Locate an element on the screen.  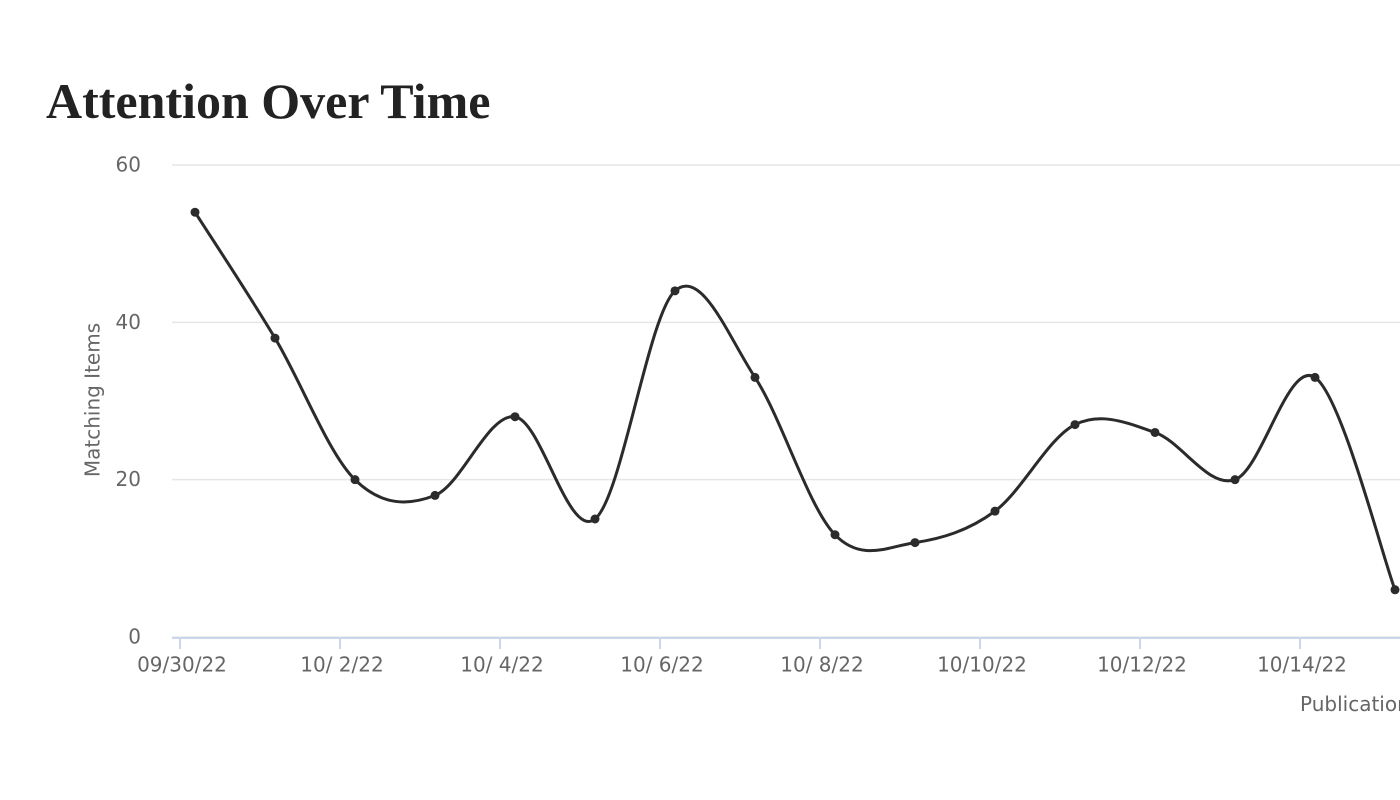
x-tick-label: 10/ 8/22 is located at coordinates (821, 665).